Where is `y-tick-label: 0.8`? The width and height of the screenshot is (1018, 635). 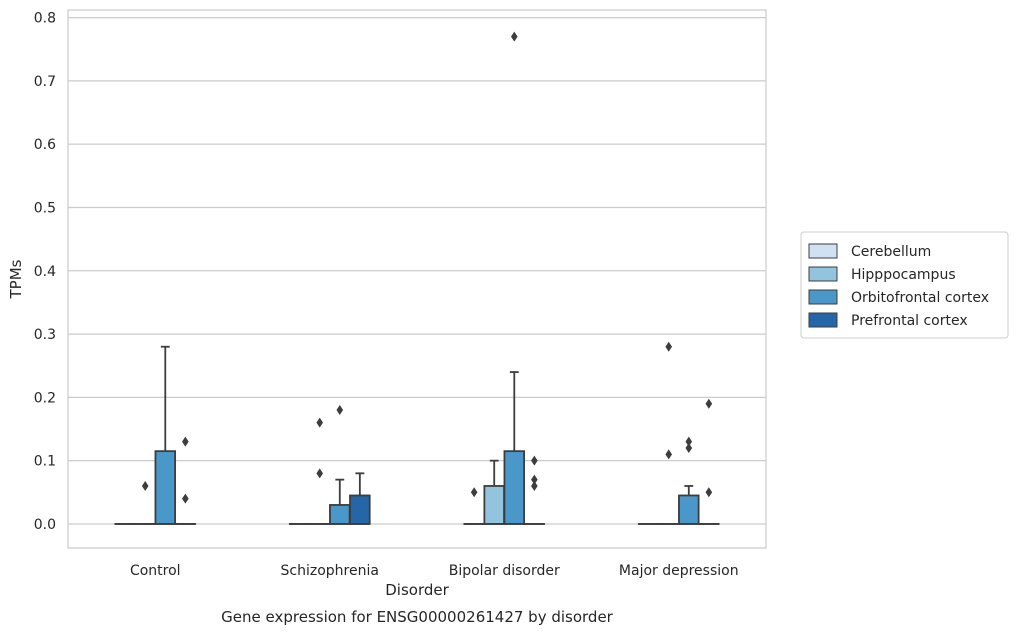 y-tick-label: 0.8 is located at coordinates (45, 19).